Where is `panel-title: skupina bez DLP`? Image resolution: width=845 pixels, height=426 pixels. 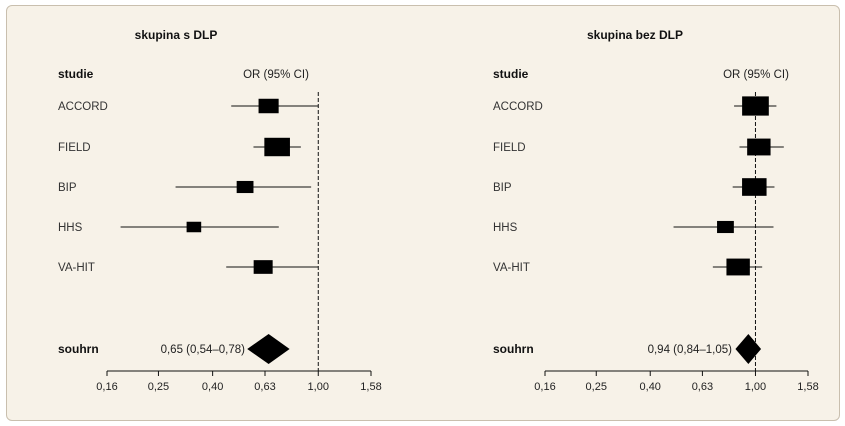 panel-title: skupina bez DLP is located at coordinates (635, 35).